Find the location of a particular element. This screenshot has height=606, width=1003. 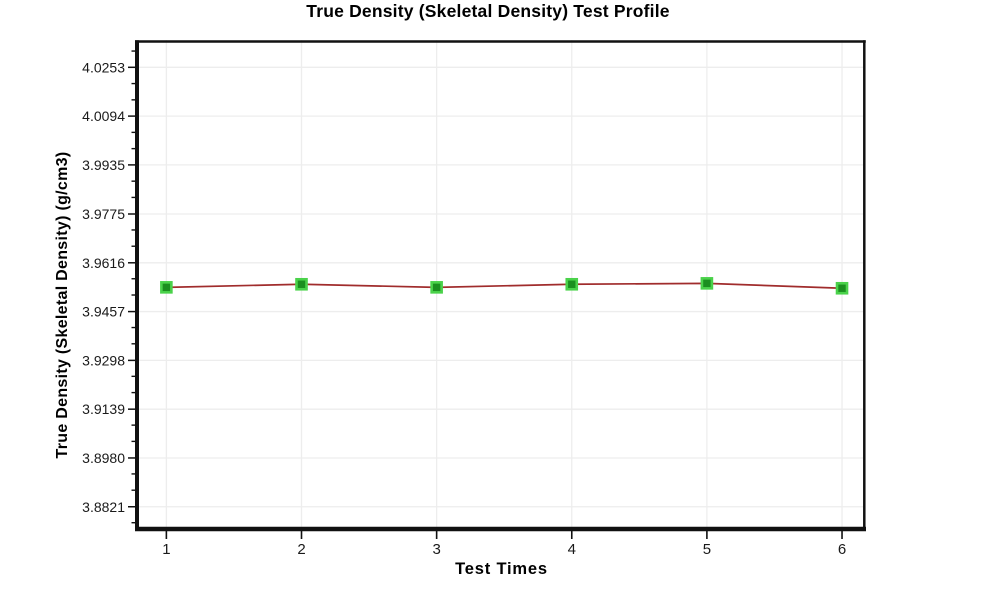

y-tick-label: 3.9298 is located at coordinates (103, 360).